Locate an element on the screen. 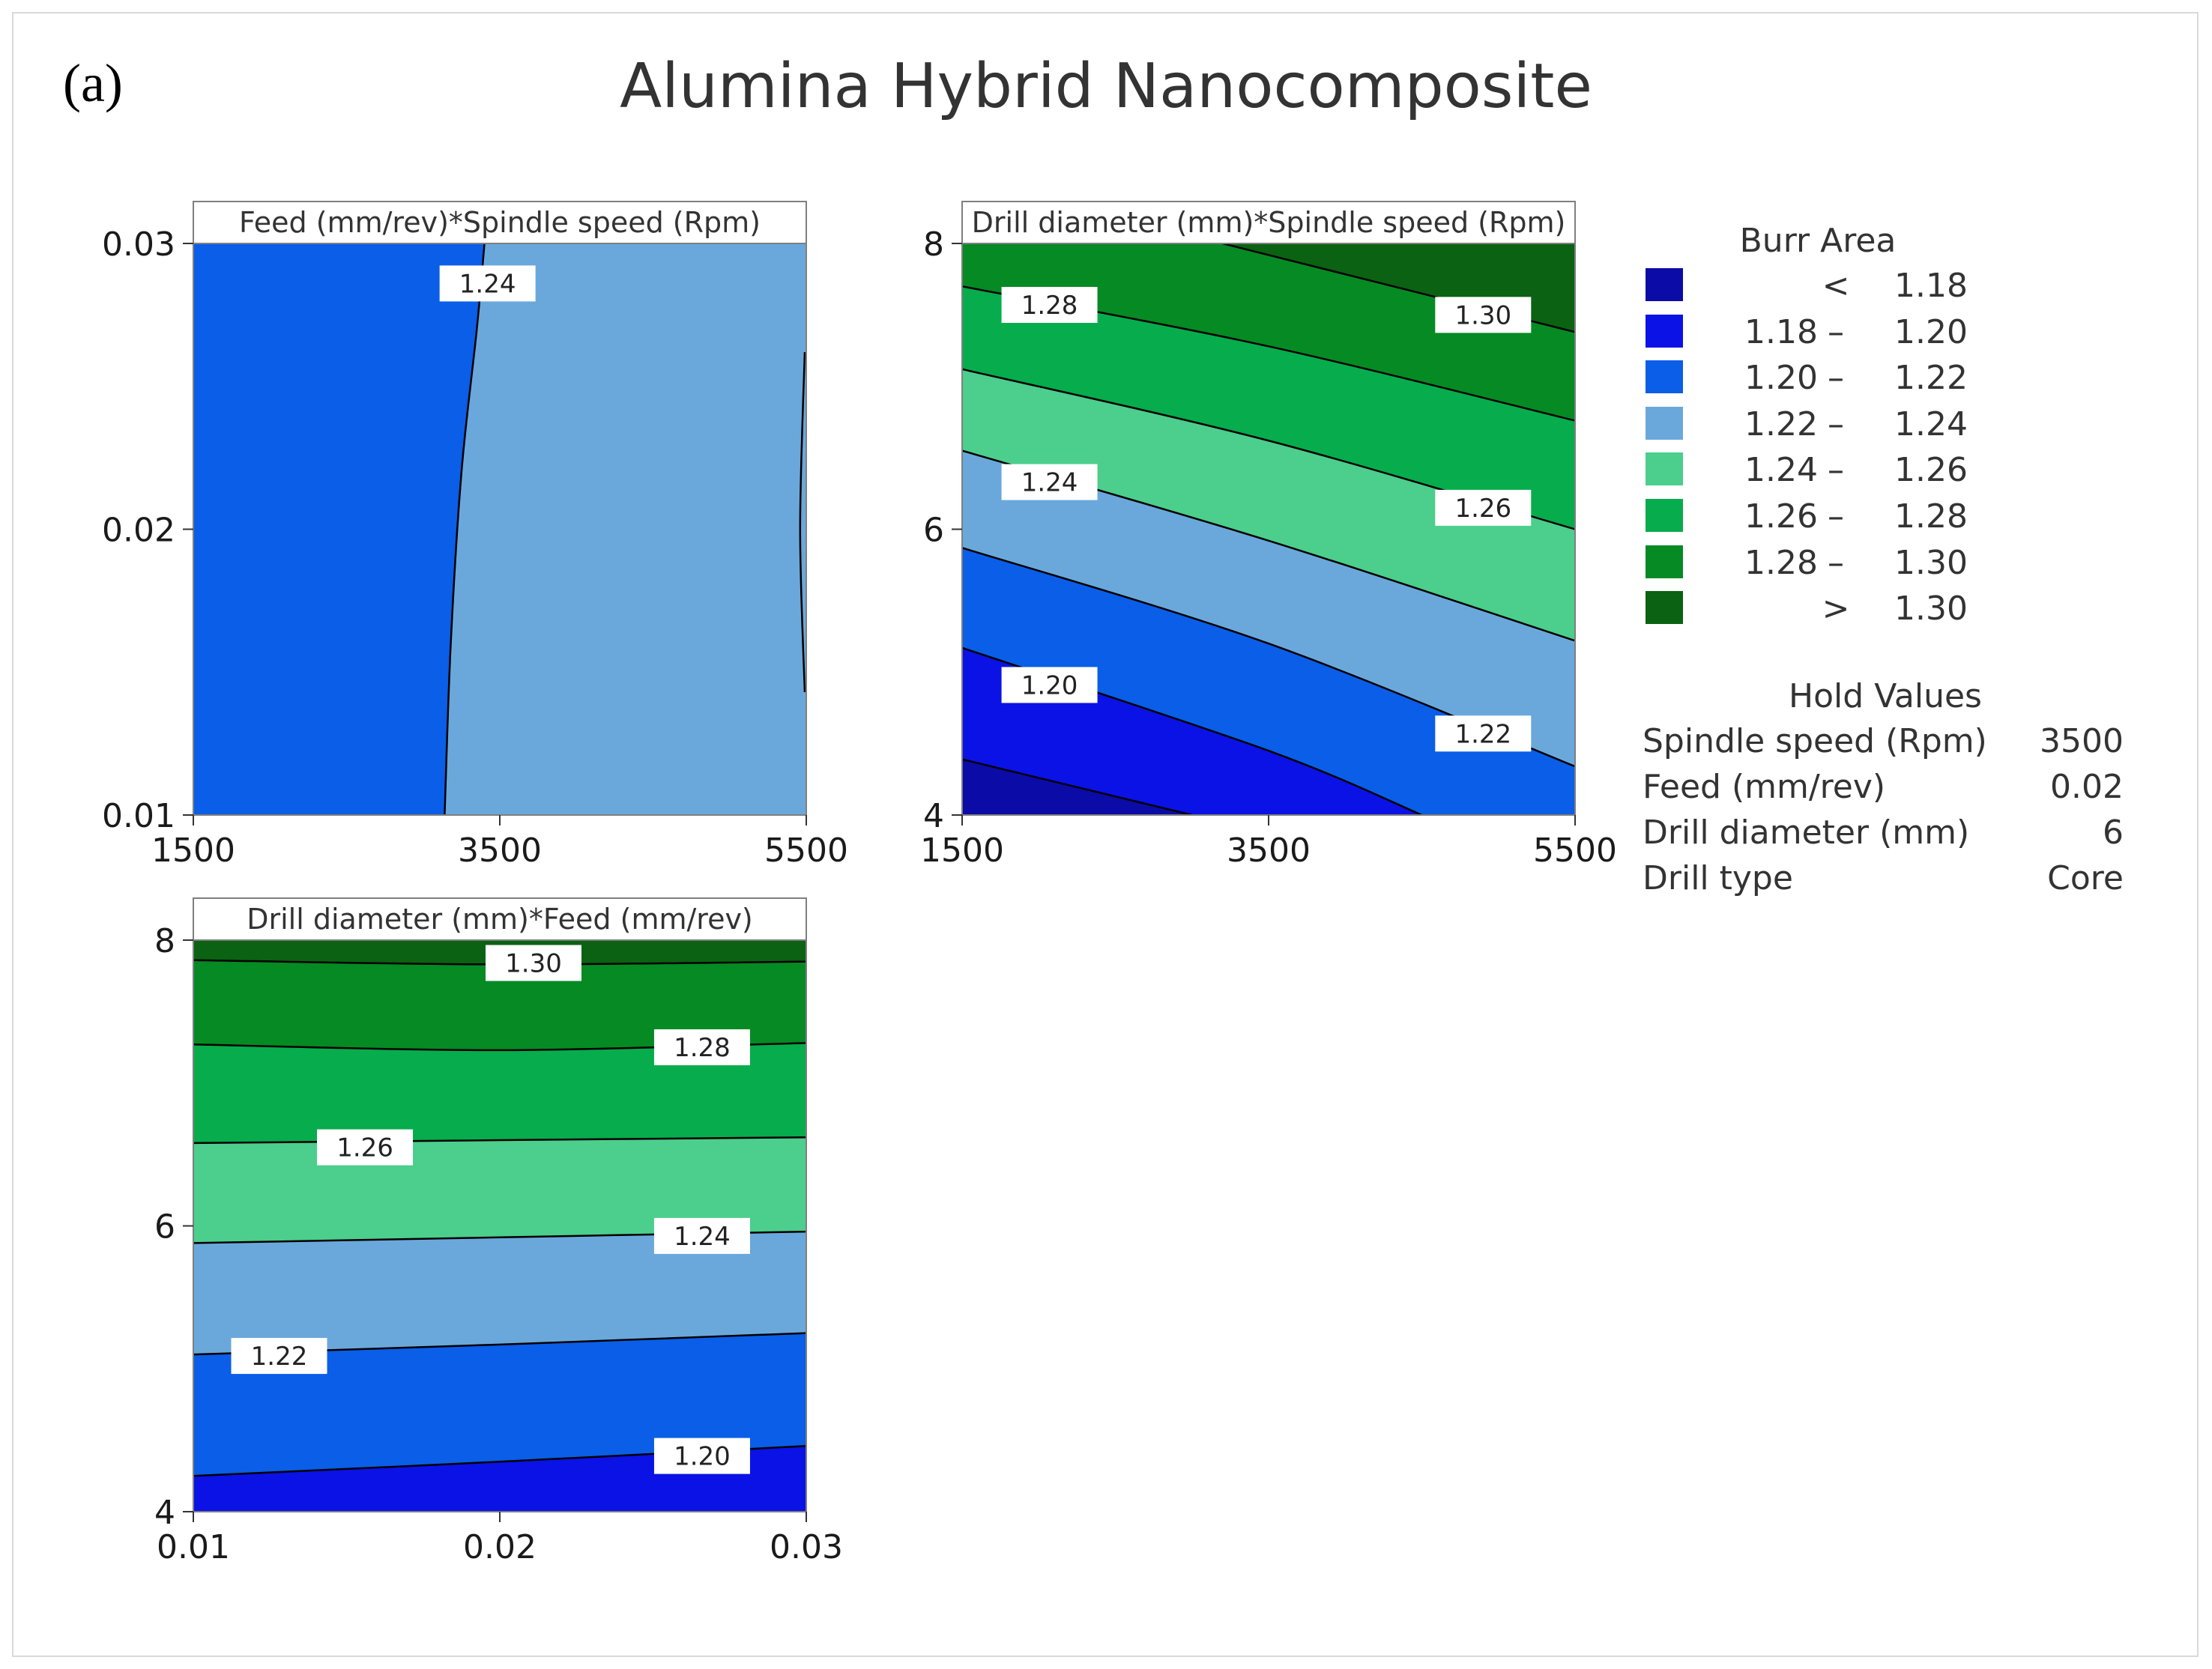 The height and width of the screenshot is (1669, 2212). legend-item: 1.18– 1.20 is located at coordinates (1818, 332).